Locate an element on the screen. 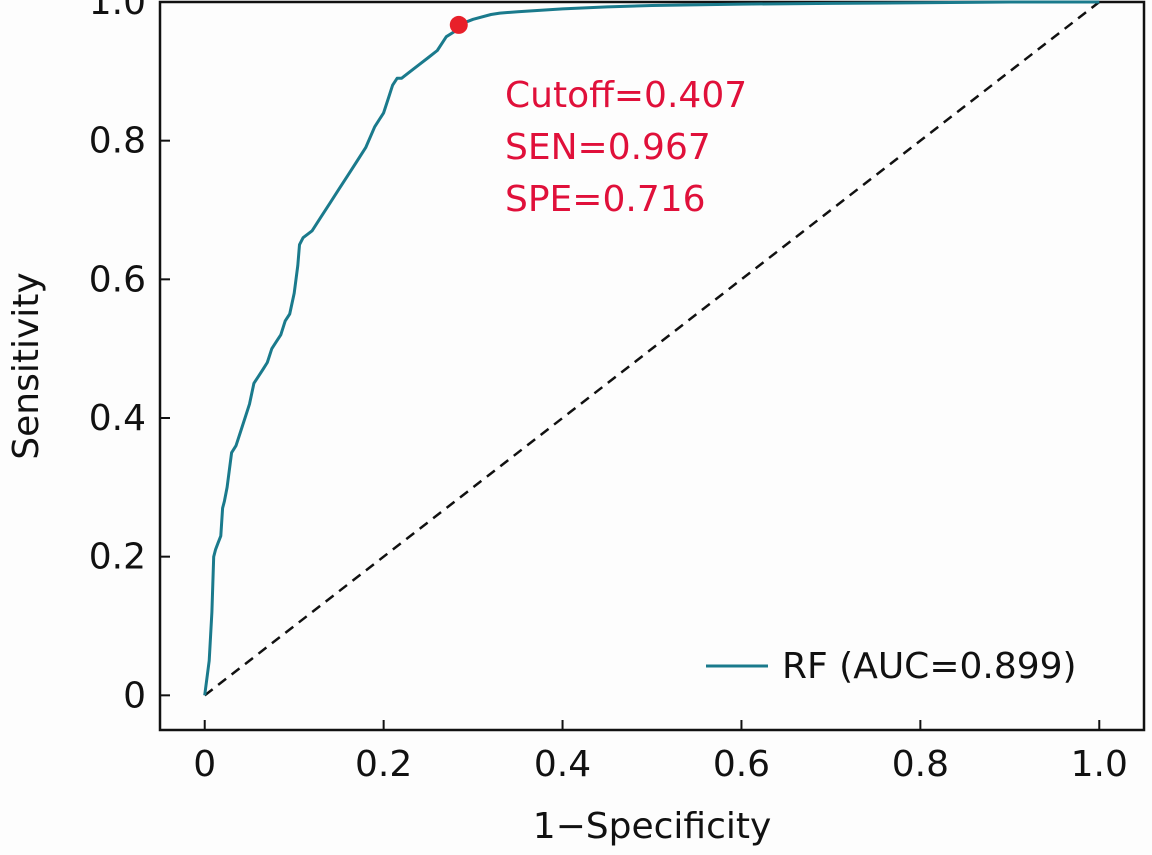 This screenshot has height=855, width=1152. y-tick-label: 0.6 is located at coordinates (117, 279).